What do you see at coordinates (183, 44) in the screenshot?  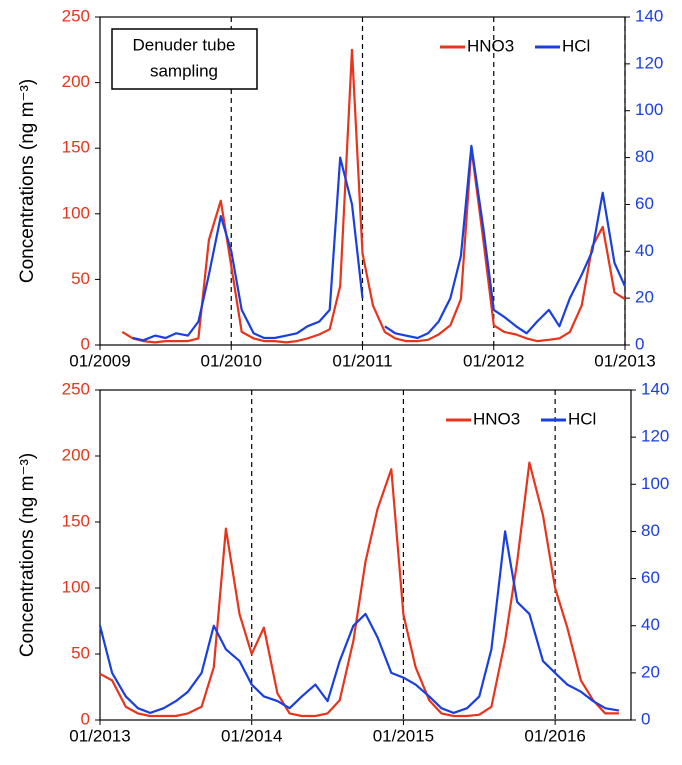 I see `annotation: Denuder tube` at bounding box center [183, 44].